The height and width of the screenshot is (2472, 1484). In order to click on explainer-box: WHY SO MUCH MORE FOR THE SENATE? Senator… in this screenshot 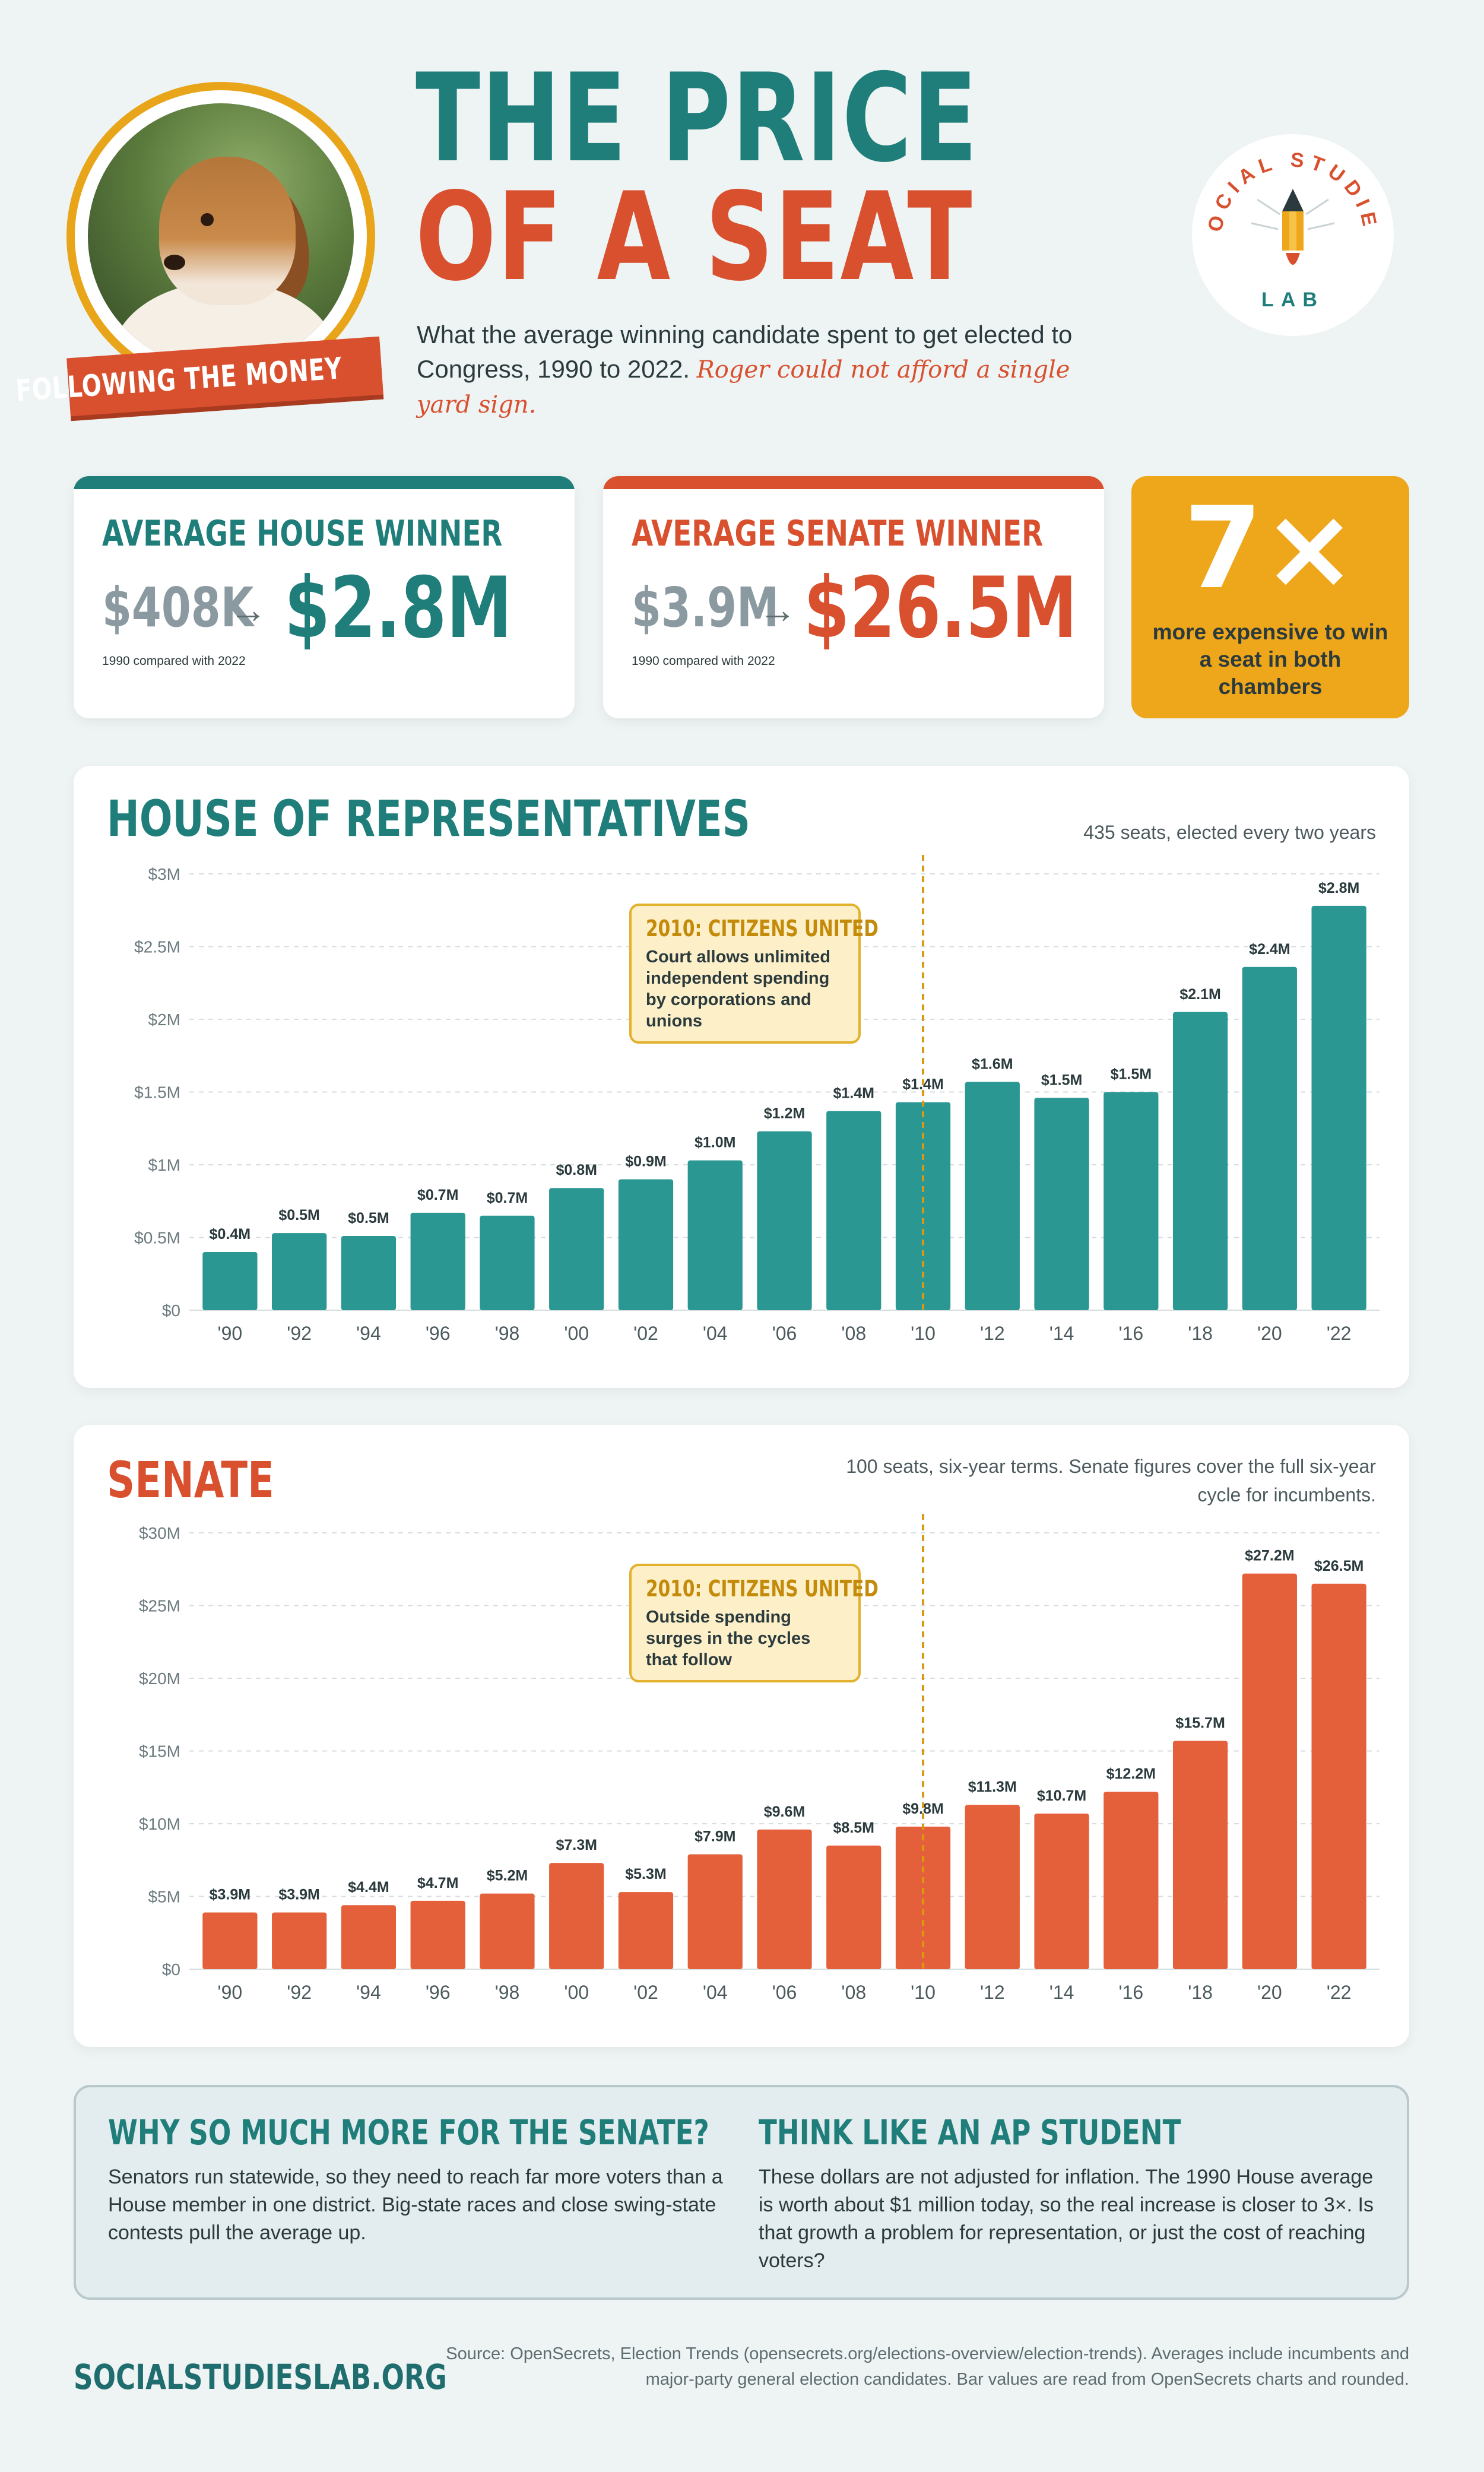, I will do `click(741, 2192)`.